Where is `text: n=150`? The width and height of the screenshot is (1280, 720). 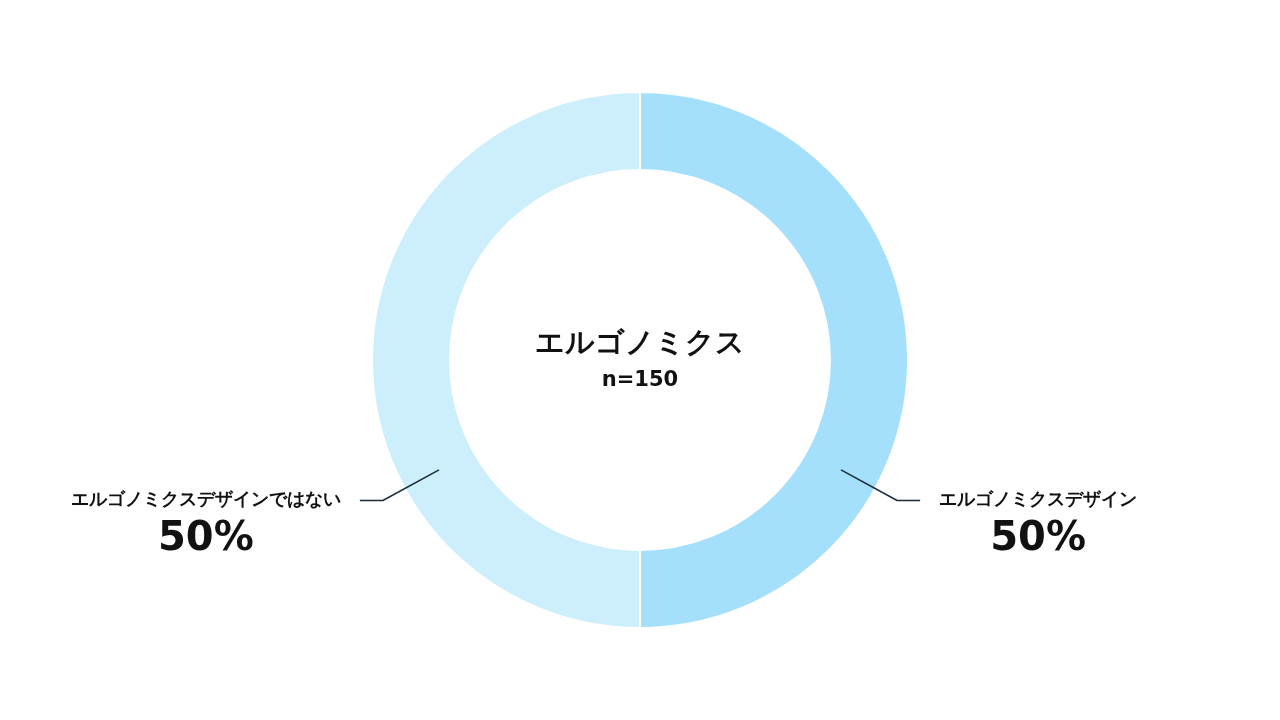
text: n=150 is located at coordinates (640, 379).